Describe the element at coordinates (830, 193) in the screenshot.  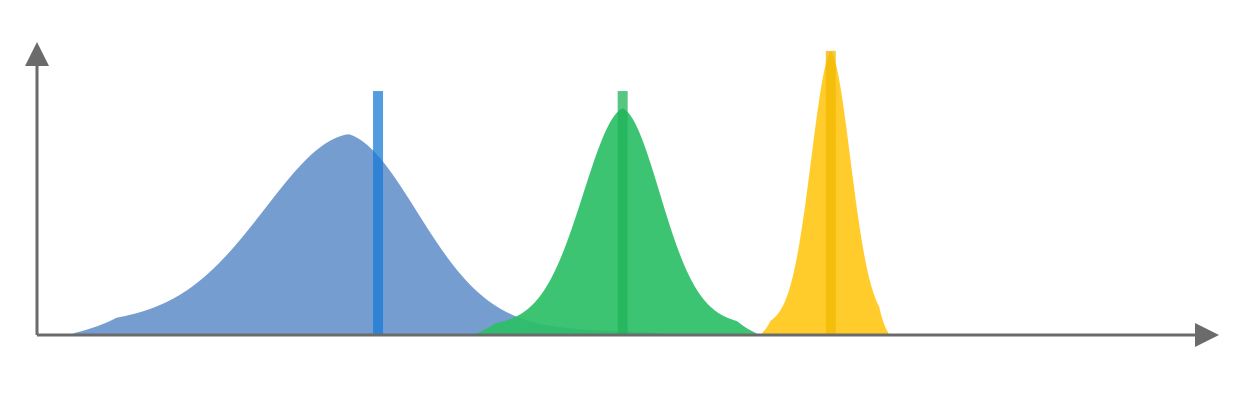
I see `series-3-marker` at that location.